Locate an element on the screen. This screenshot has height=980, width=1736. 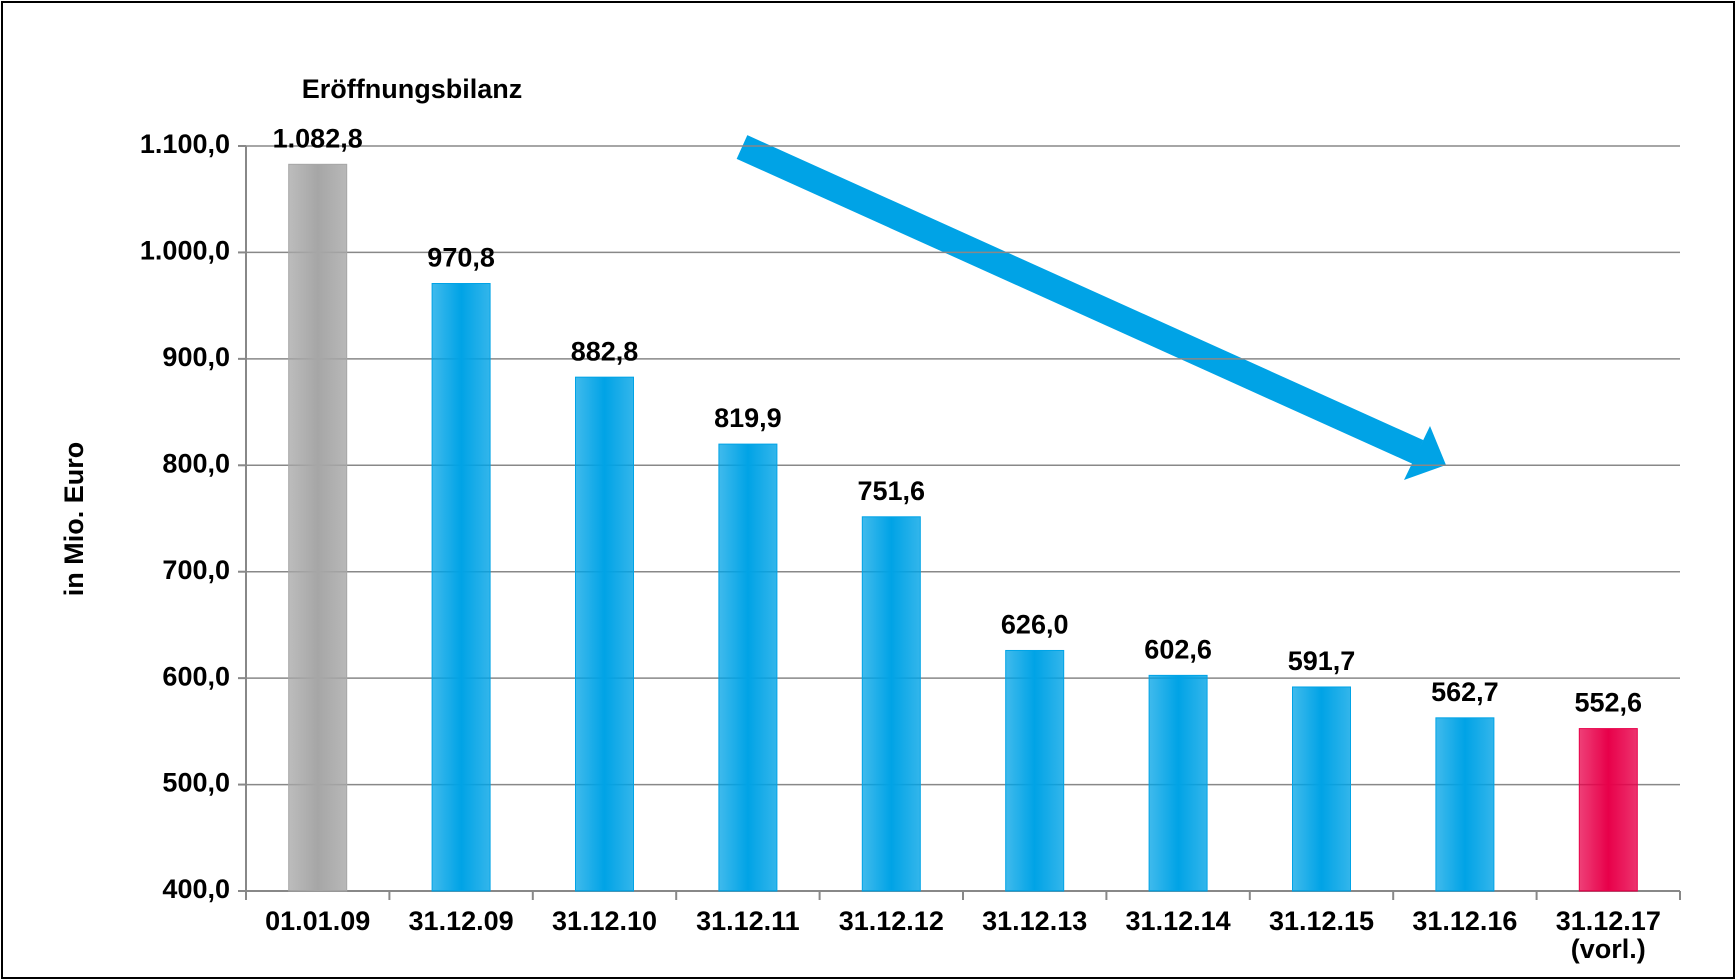
x-tick-label: 31.12.13 is located at coordinates (1035, 921).